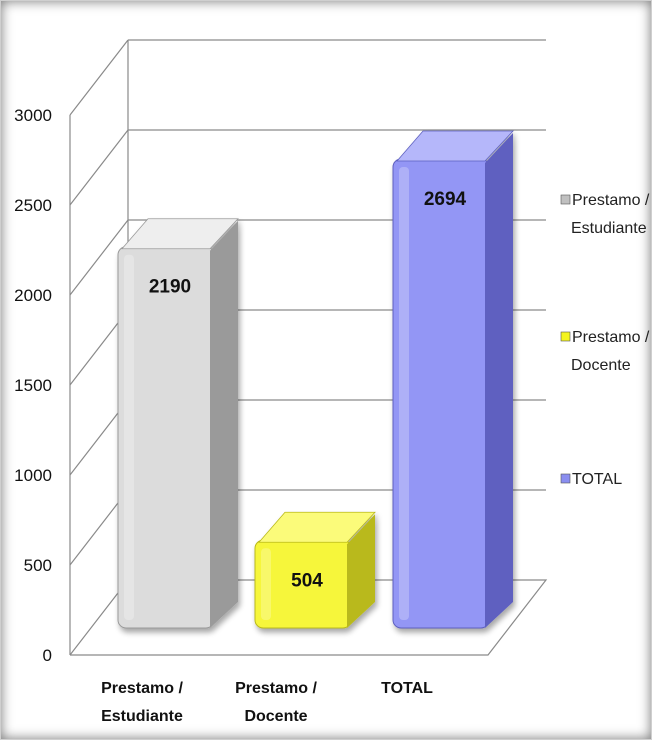 The width and height of the screenshot is (652, 740). Describe the element at coordinates (33, 475) in the screenshot. I see `y-tick-label: 1000` at that location.